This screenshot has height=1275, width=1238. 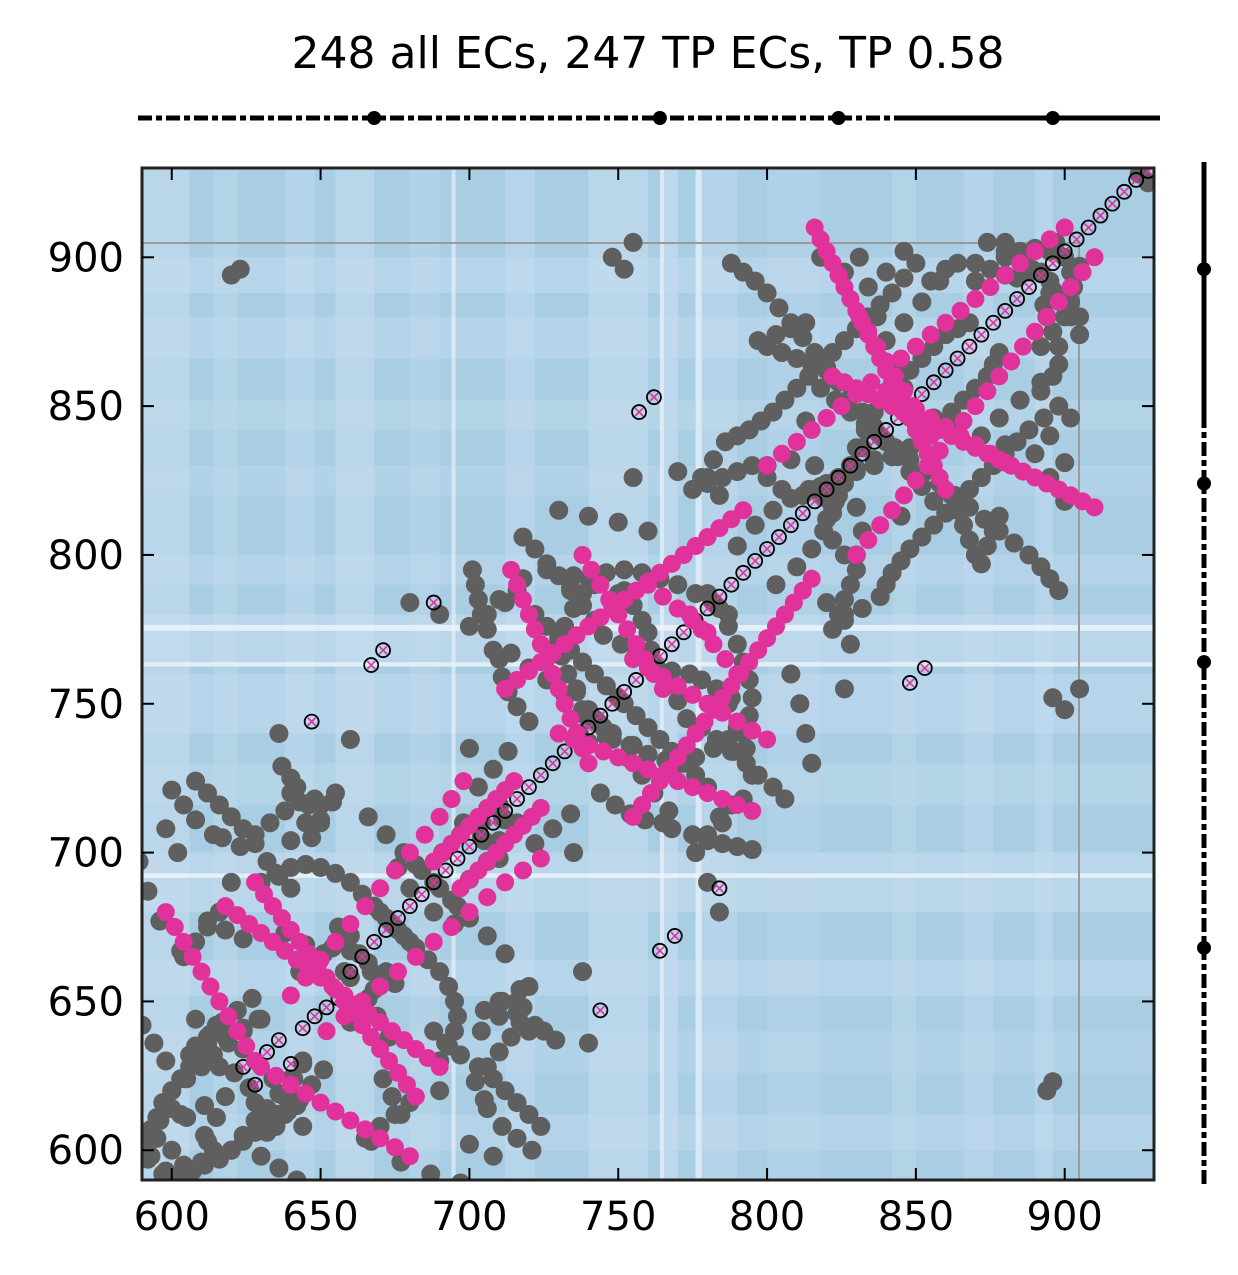 What do you see at coordinates (86, 556) in the screenshot?
I see `y-tick-label: 800` at bounding box center [86, 556].